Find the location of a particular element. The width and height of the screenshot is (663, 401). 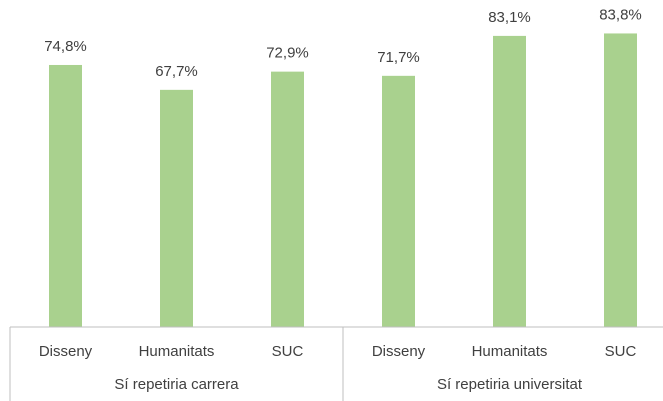

group-label: Sí repetiria carrera is located at coordinates (176, 384).